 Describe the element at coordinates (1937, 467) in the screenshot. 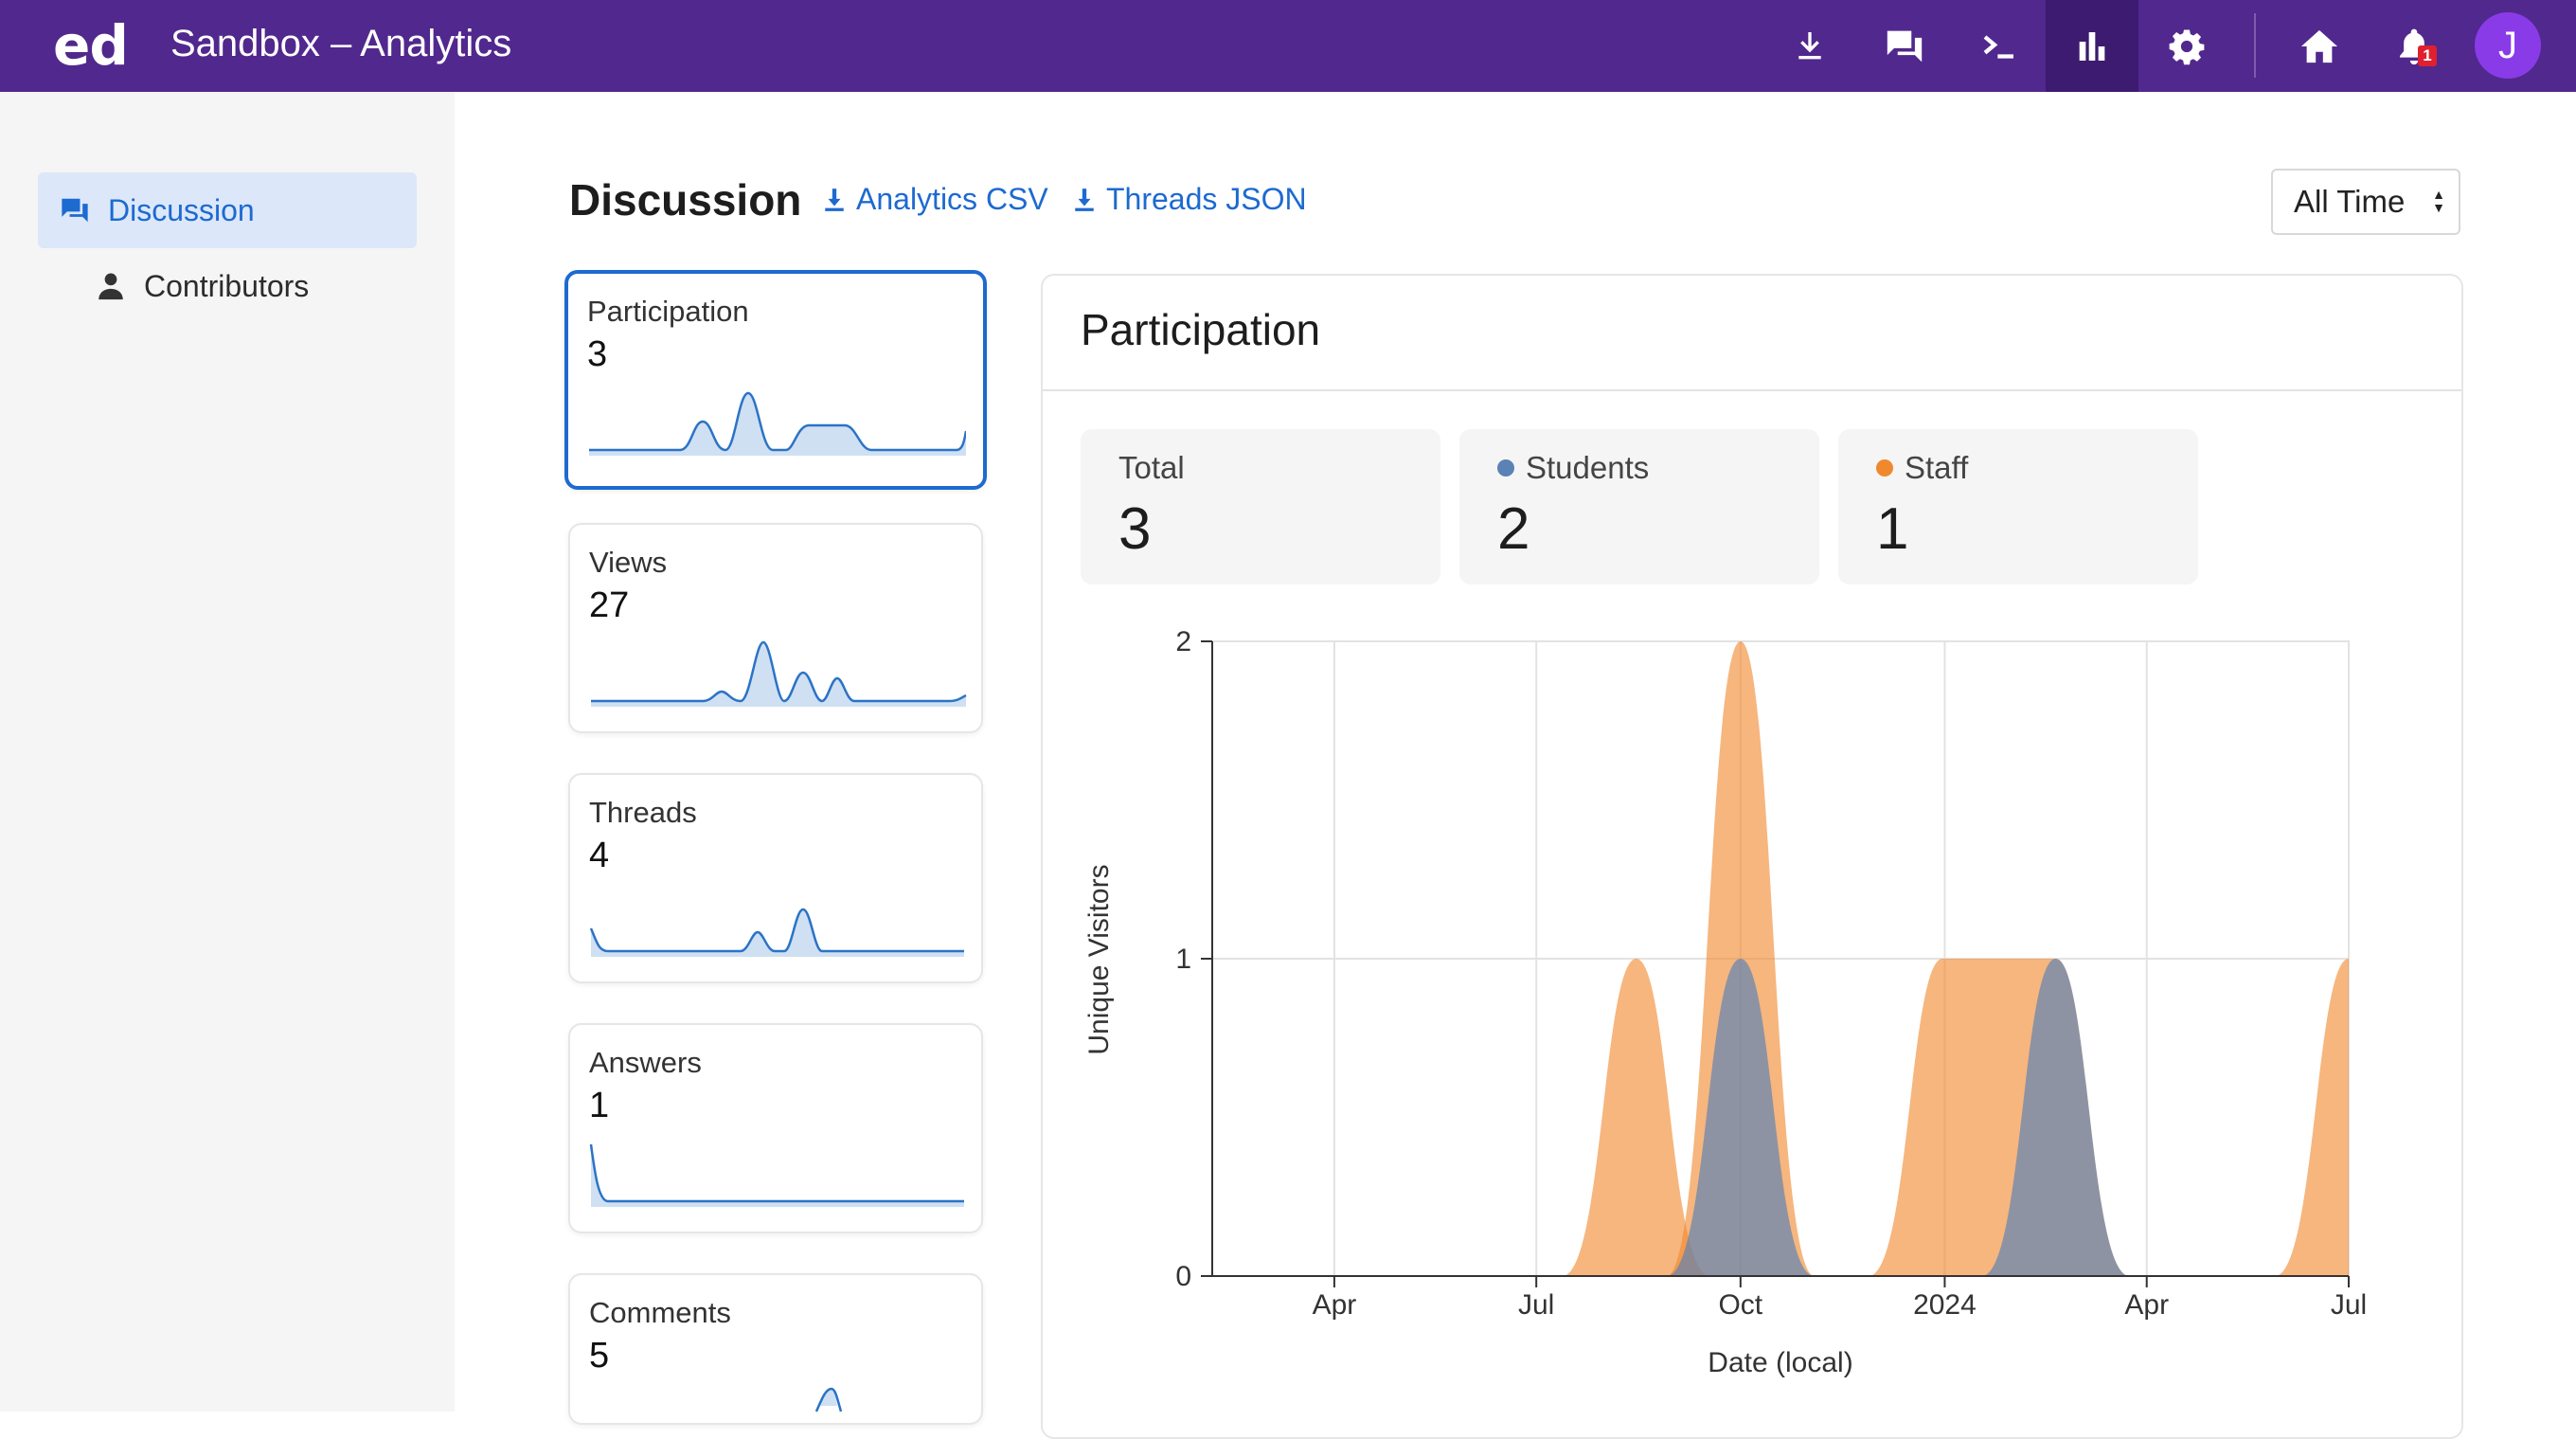

I see `stat-label: Staff` at that location.